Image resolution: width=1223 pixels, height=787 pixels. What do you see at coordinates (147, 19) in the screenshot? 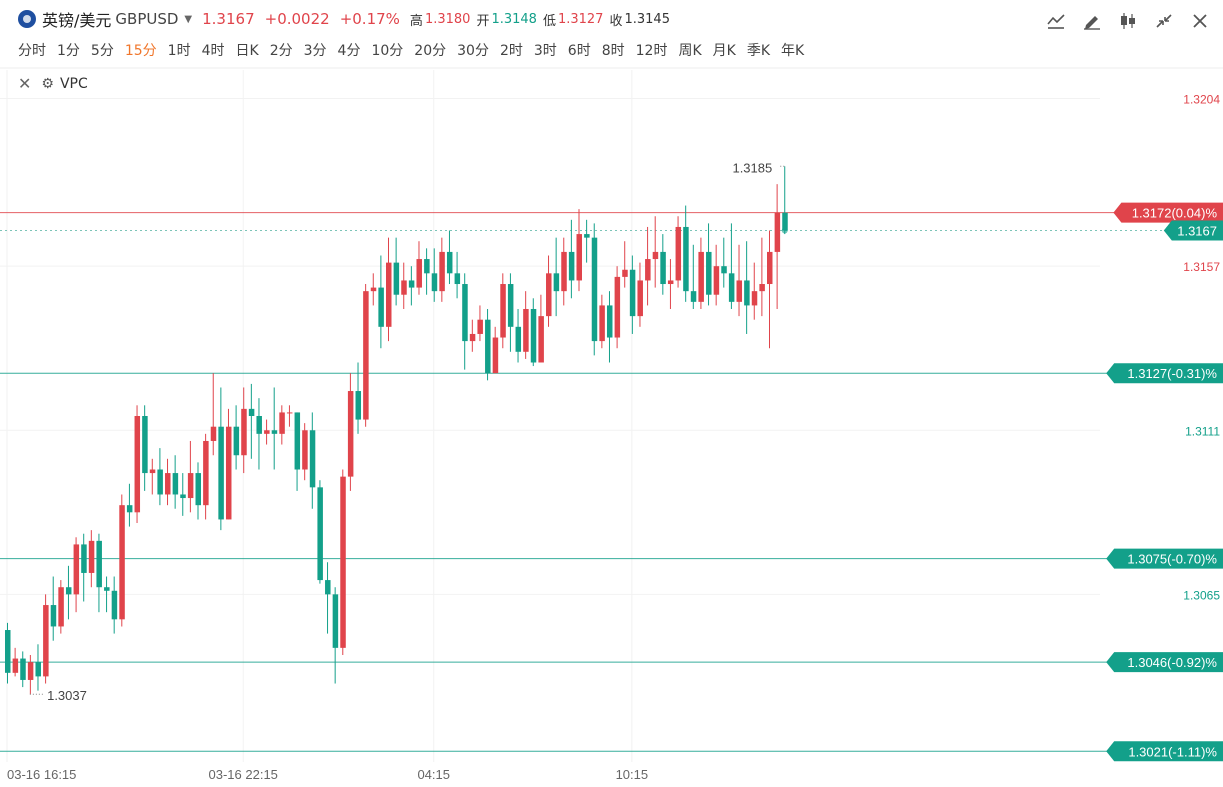
I see `instrument-symbol: GBPUSD` at bounding box center [147, 19].